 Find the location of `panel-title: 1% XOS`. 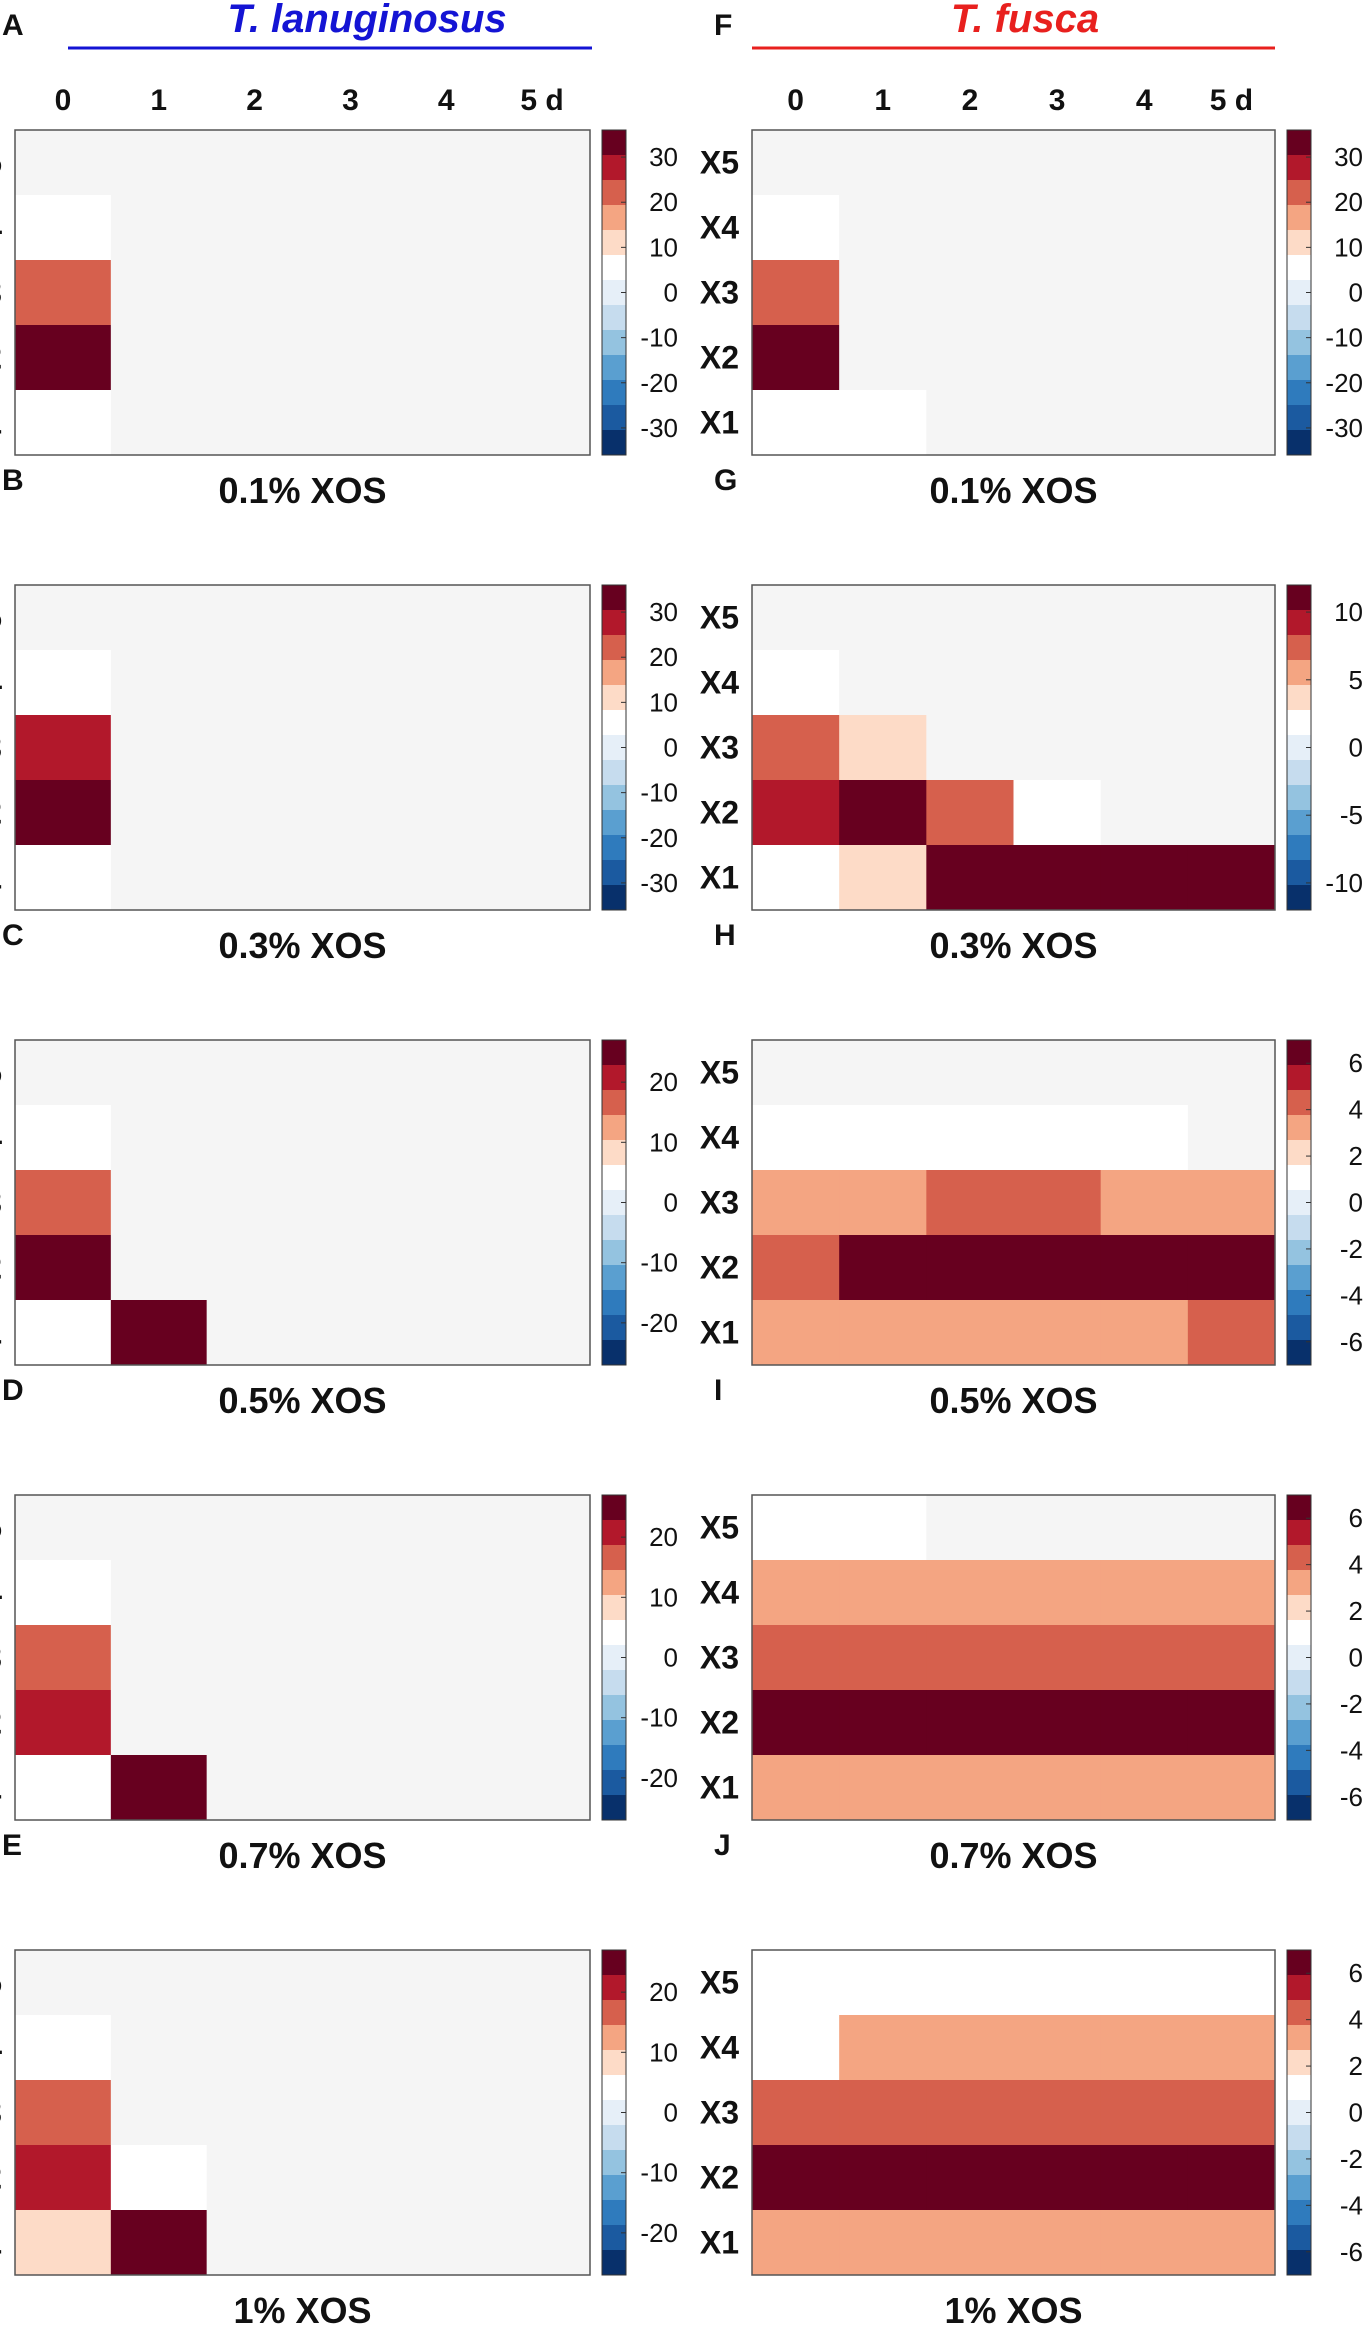

panel-title: 1% XOS is located at coordinates (1013, 2309).